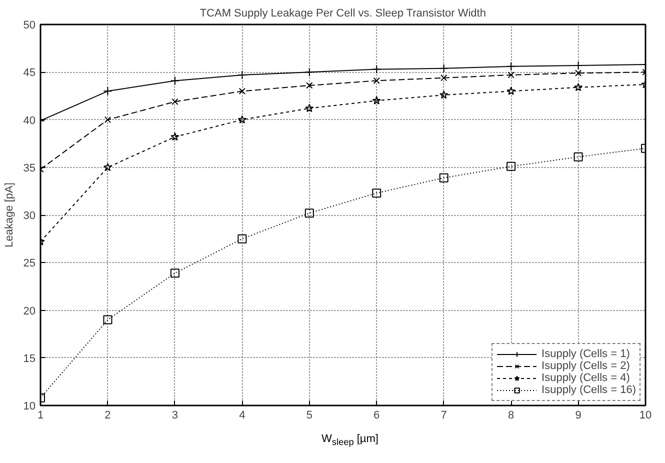  What do you see at coordinates (586, 354) in the screenshot?
I see `legend-label: Isupply (Cells = 1)` at bounding box center [586, 354].